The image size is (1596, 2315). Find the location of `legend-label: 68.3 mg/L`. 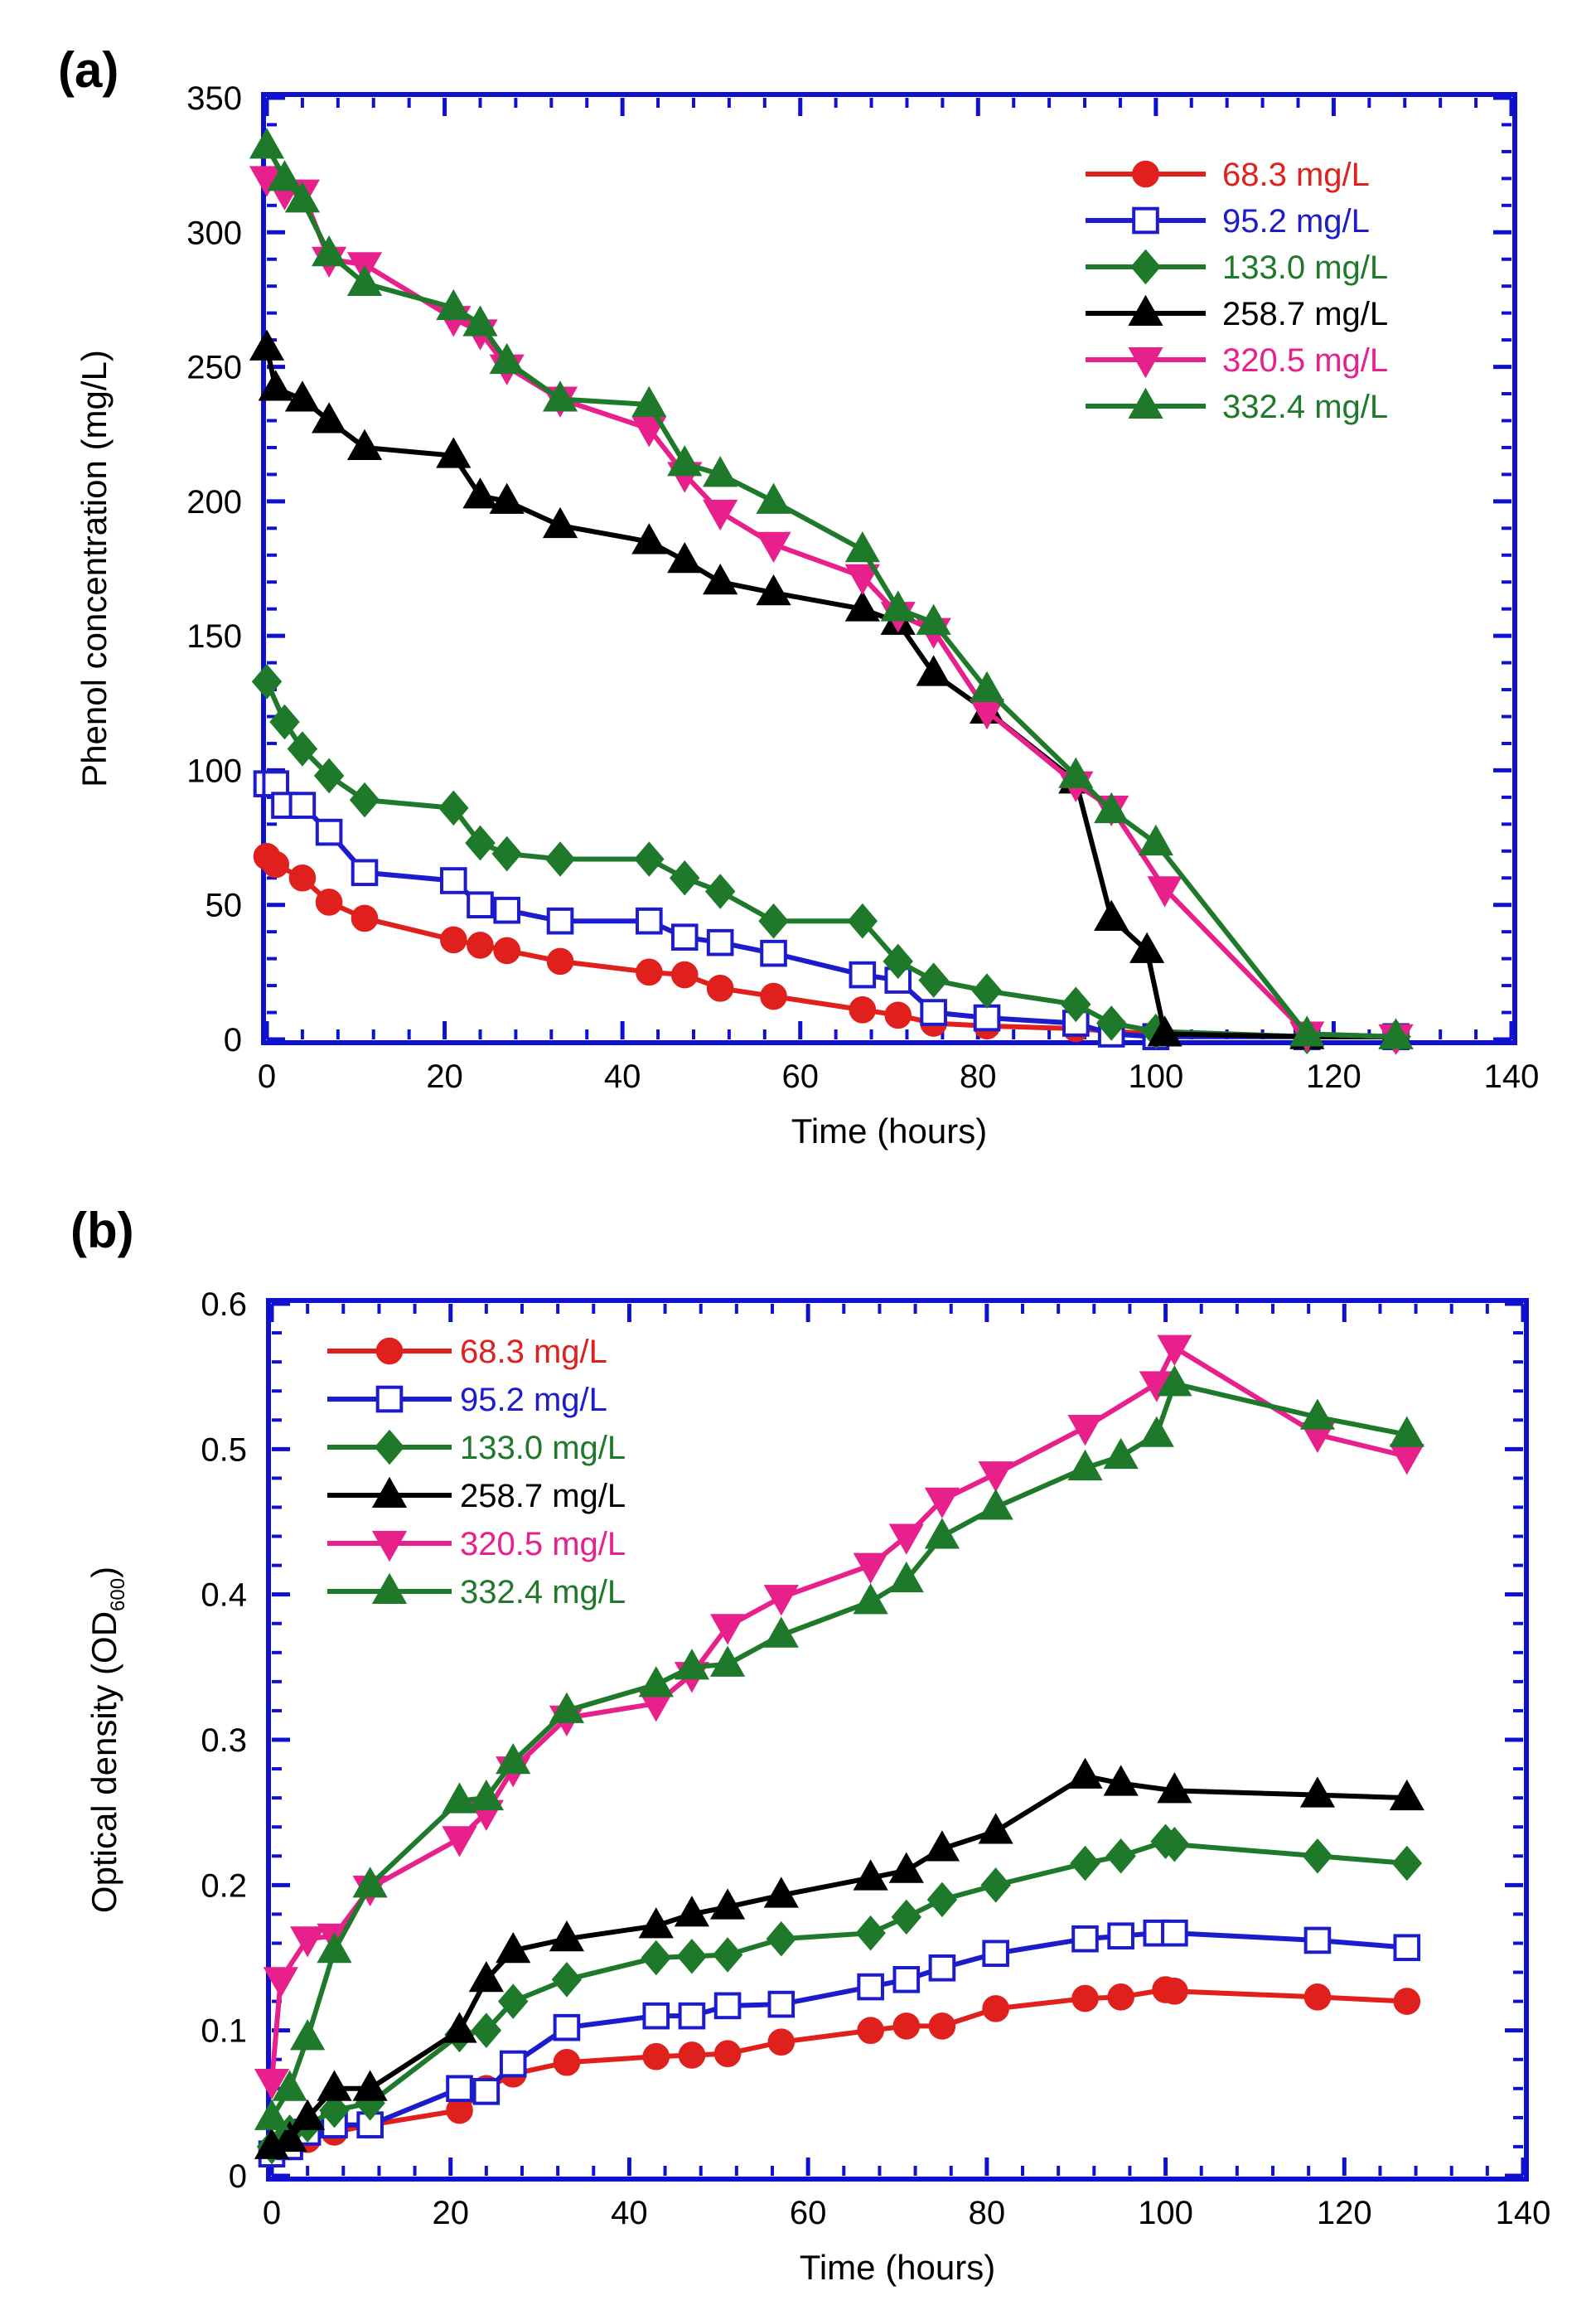

legend-label: 68.3 mg/L is located at coordinates (1296, 175).